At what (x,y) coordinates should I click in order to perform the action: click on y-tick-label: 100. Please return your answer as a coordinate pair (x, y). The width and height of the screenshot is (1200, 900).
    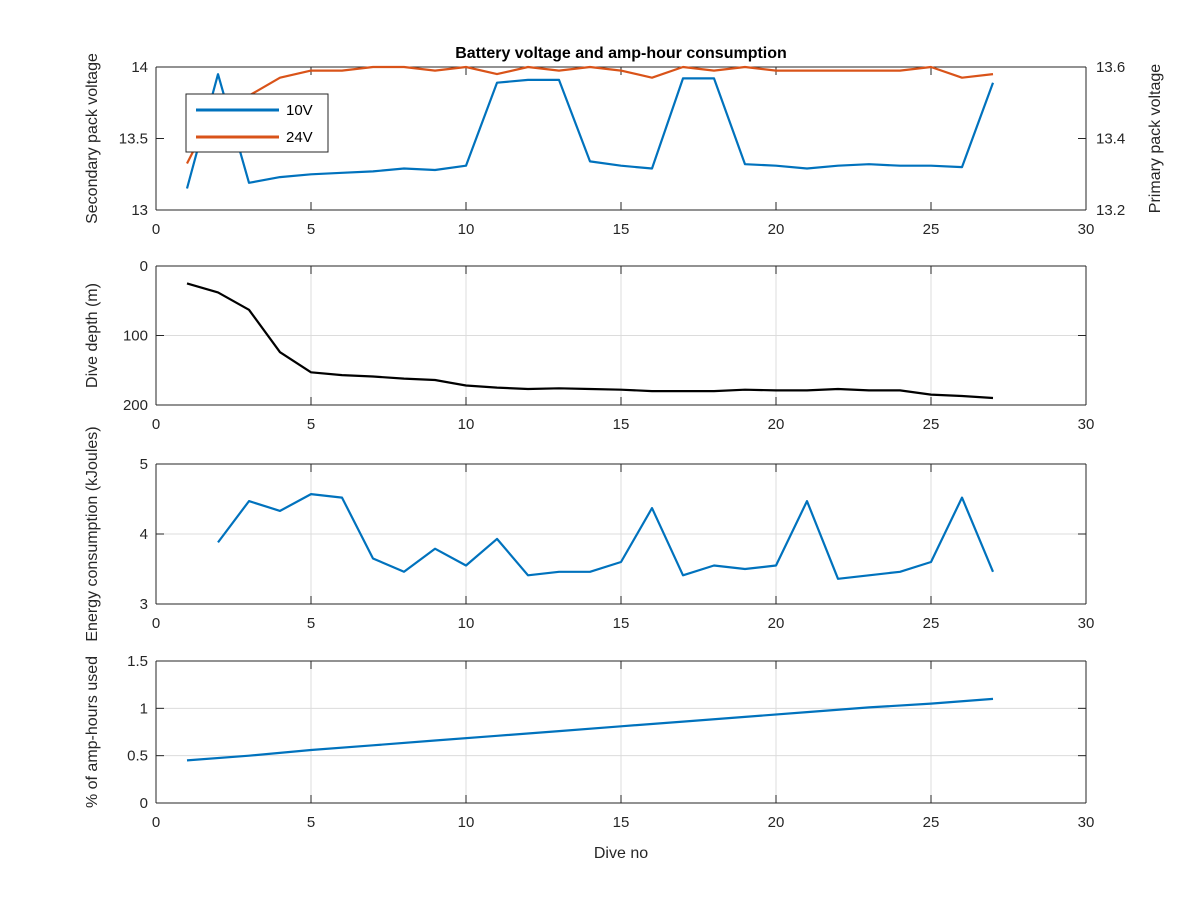
    Looking at the image, I should click on (135, 336).